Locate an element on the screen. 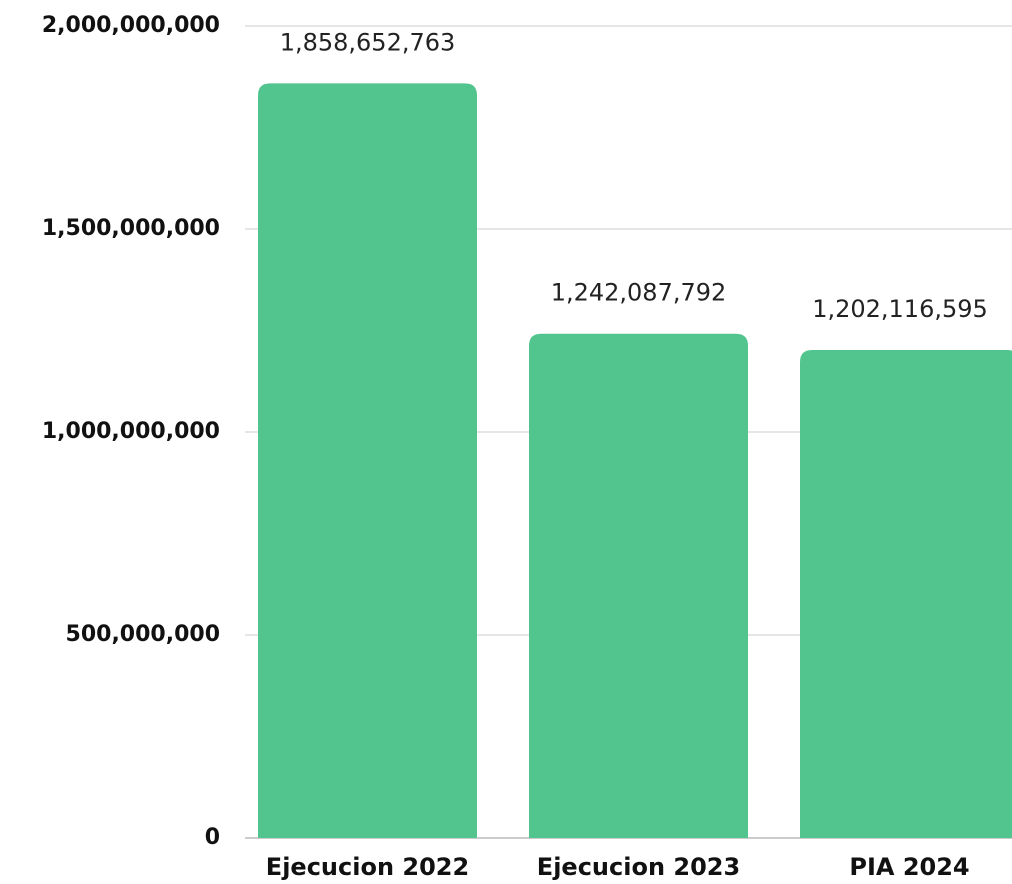 The image size is (1012, 884). x-tick-label: Ejecucion 2022 is located at coordinates (367, 867).